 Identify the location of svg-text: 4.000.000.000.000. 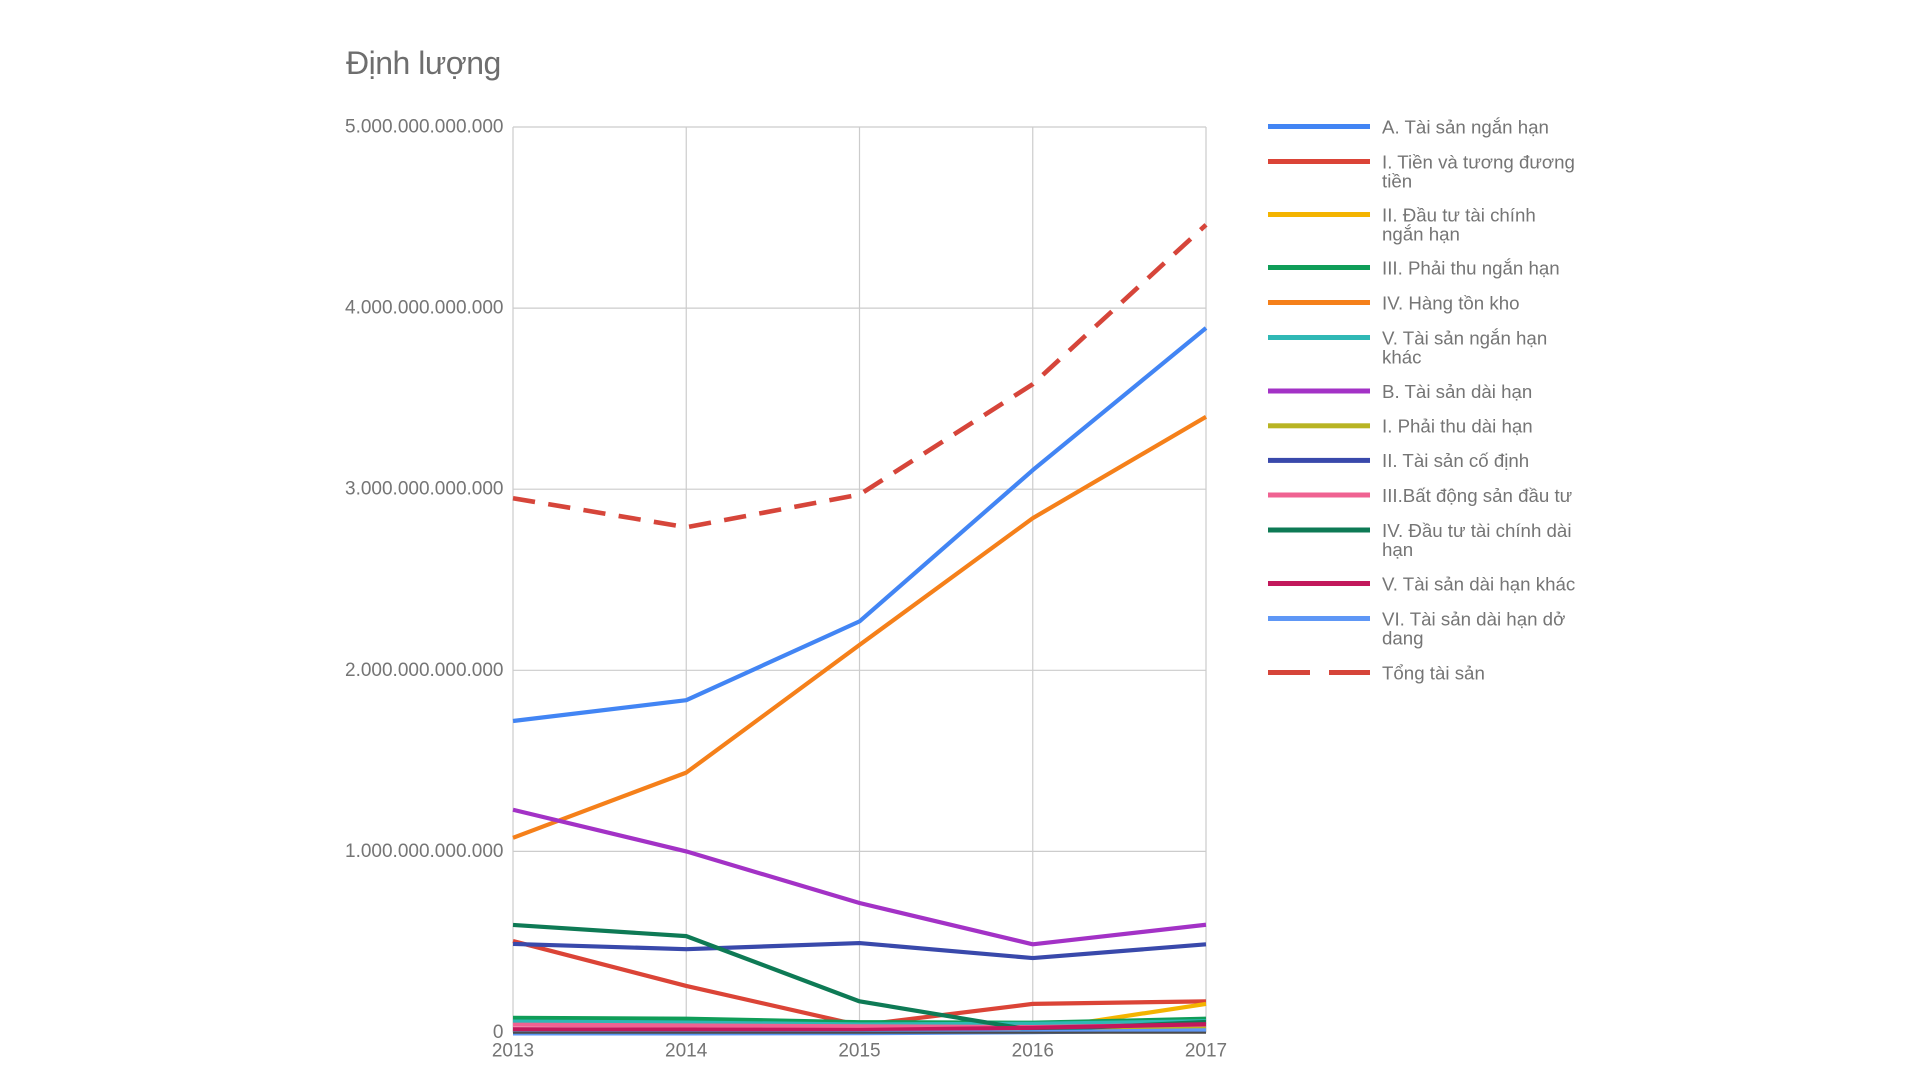
(424, 308).